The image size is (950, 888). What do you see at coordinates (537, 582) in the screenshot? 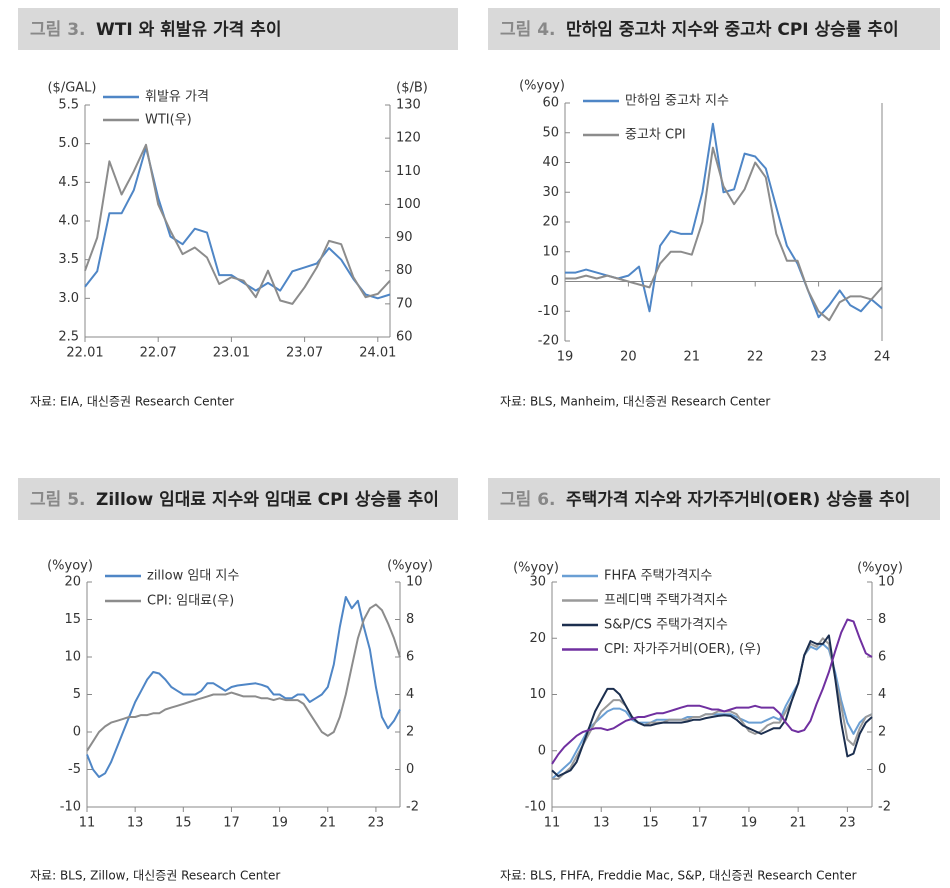
I see `y-tick-label: 30` at bounding box center [537, 582].